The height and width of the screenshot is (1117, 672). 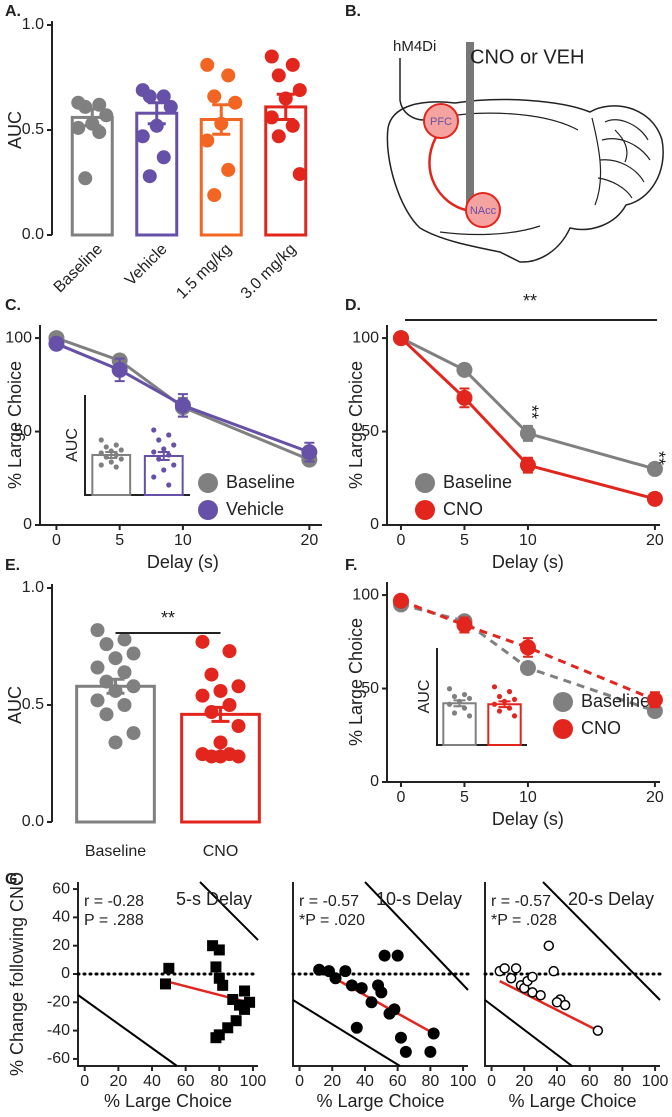 I want to click on panel-label: G., so click(x=13, y=879).